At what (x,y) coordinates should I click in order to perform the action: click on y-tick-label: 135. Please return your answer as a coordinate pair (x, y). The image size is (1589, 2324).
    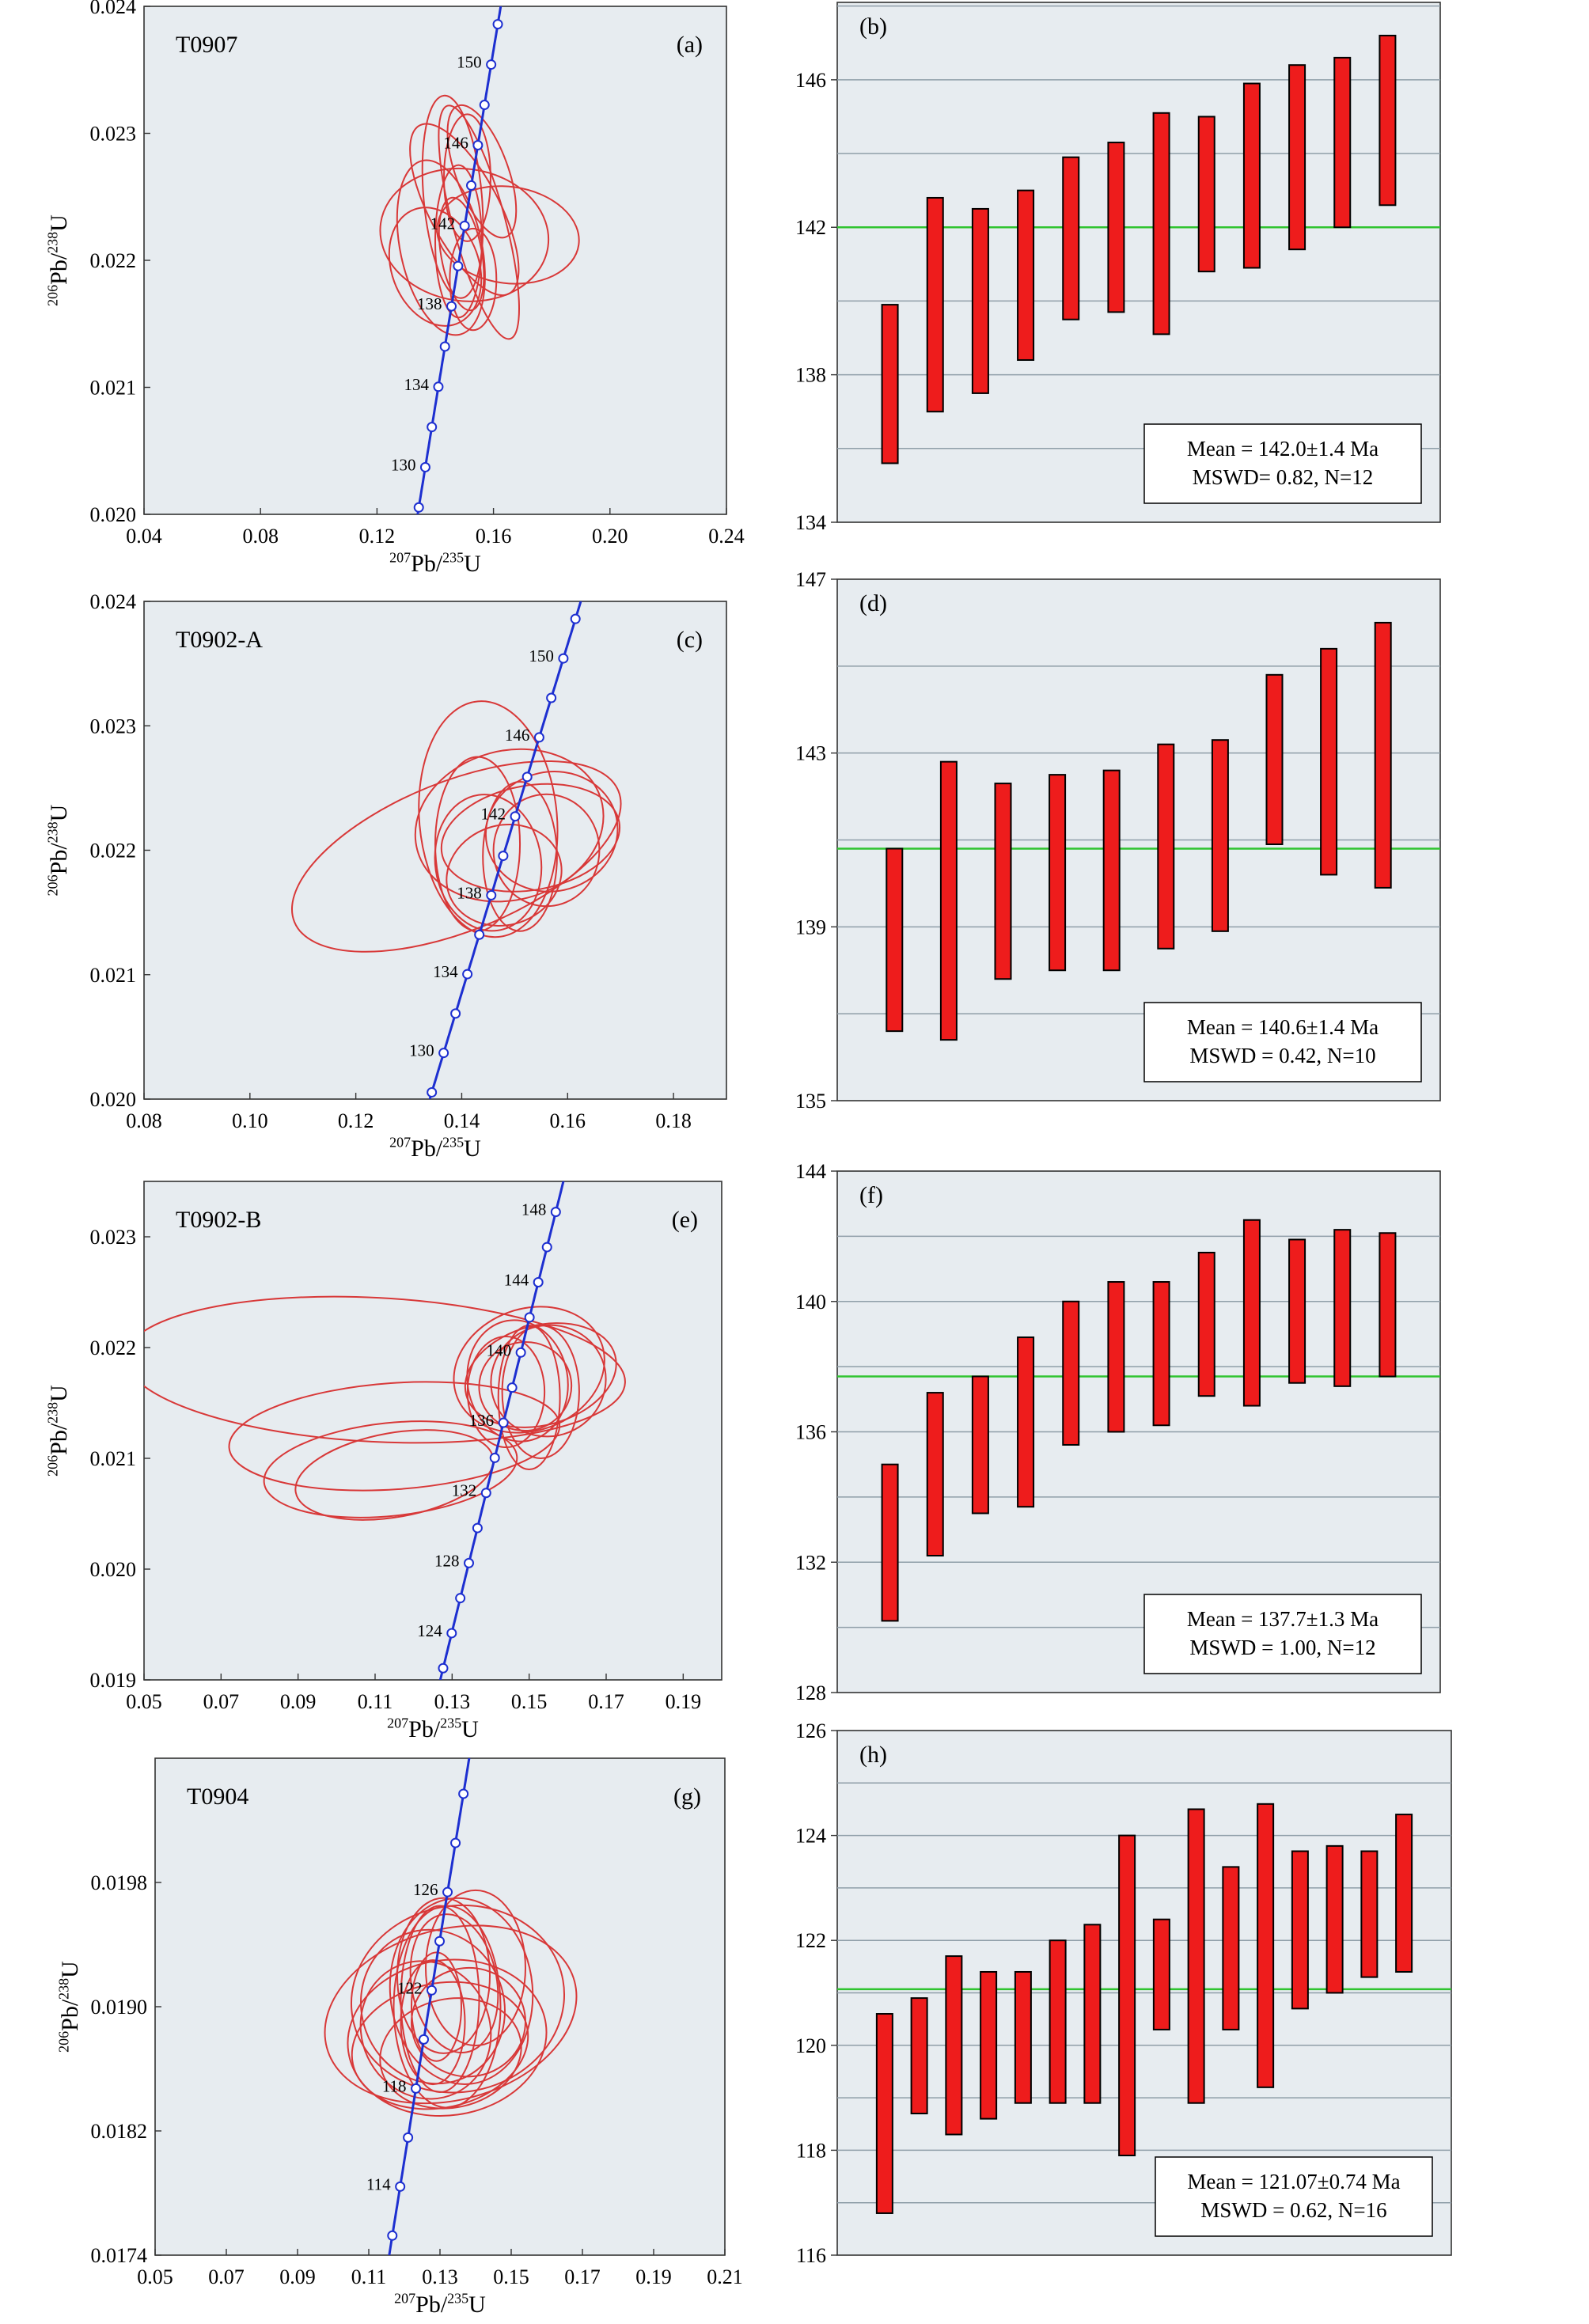
    Looking at the image, I should click on (810, 1101).